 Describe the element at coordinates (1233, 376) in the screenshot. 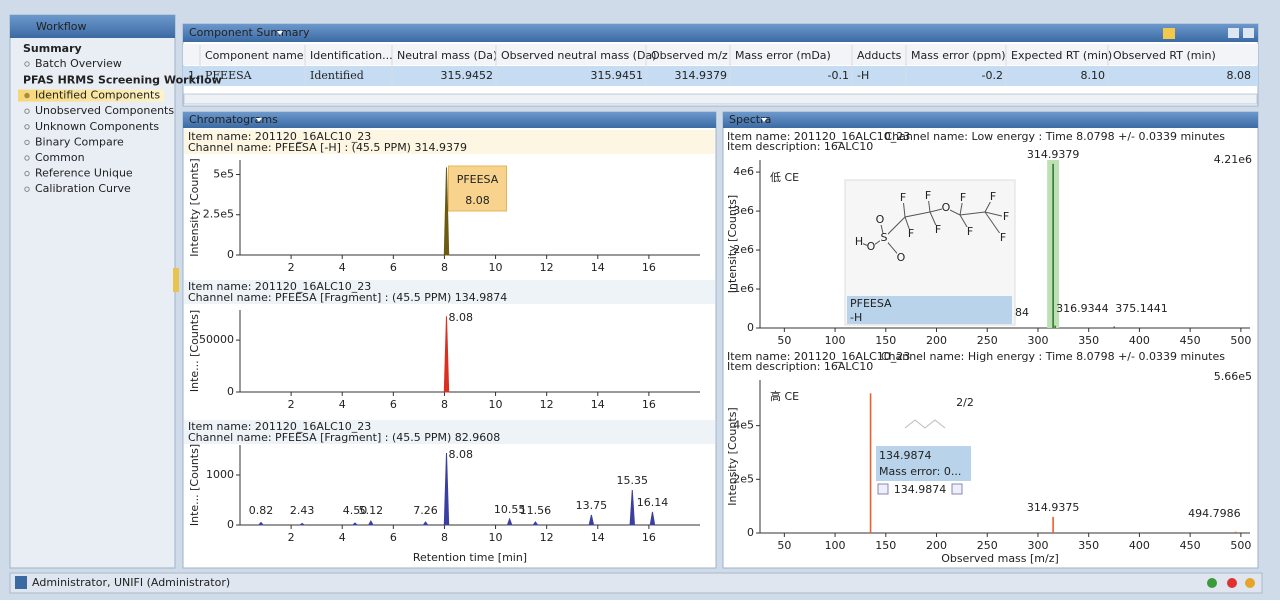

I see `max-intensity: 5.66e5` at that location.